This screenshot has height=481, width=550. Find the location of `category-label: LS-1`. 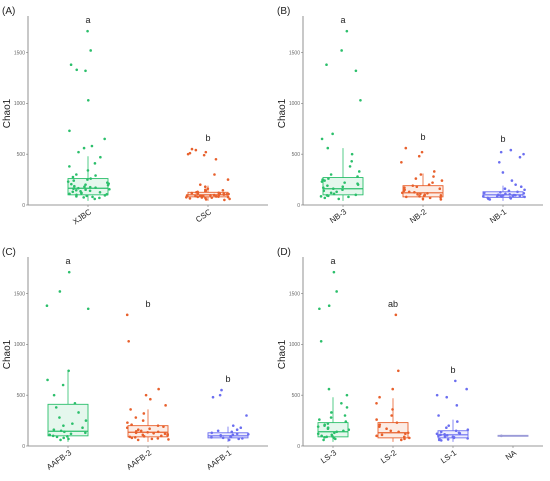

category-label: LS-1 is located at coordinates (448, 456).